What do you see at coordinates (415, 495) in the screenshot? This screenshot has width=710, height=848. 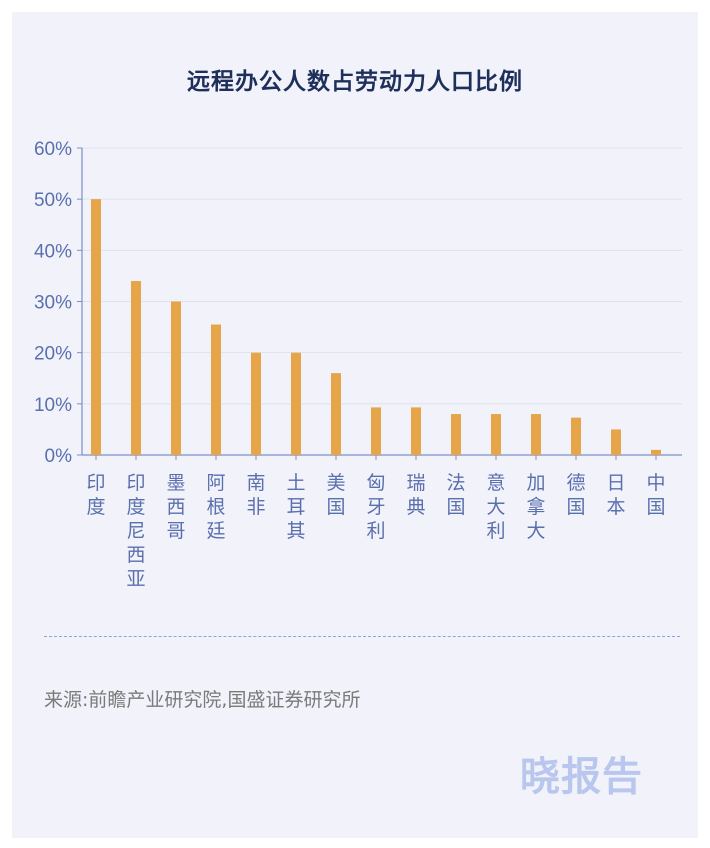 I see `x-tick-label: 瑞典` at bounding box center [415, 495].